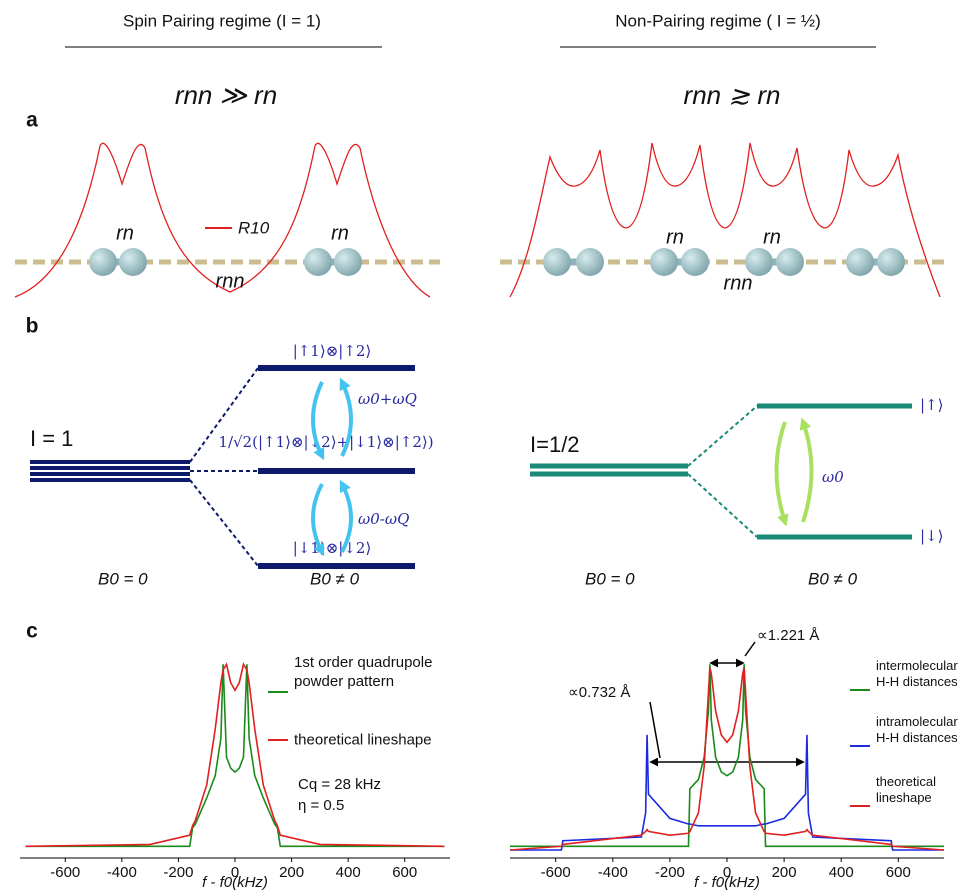 The height and width of the screenshot is (891, 971). Describe the element at coordinates (51, 438) in the screenshot. I see `spin-label: I = 1` at that location.